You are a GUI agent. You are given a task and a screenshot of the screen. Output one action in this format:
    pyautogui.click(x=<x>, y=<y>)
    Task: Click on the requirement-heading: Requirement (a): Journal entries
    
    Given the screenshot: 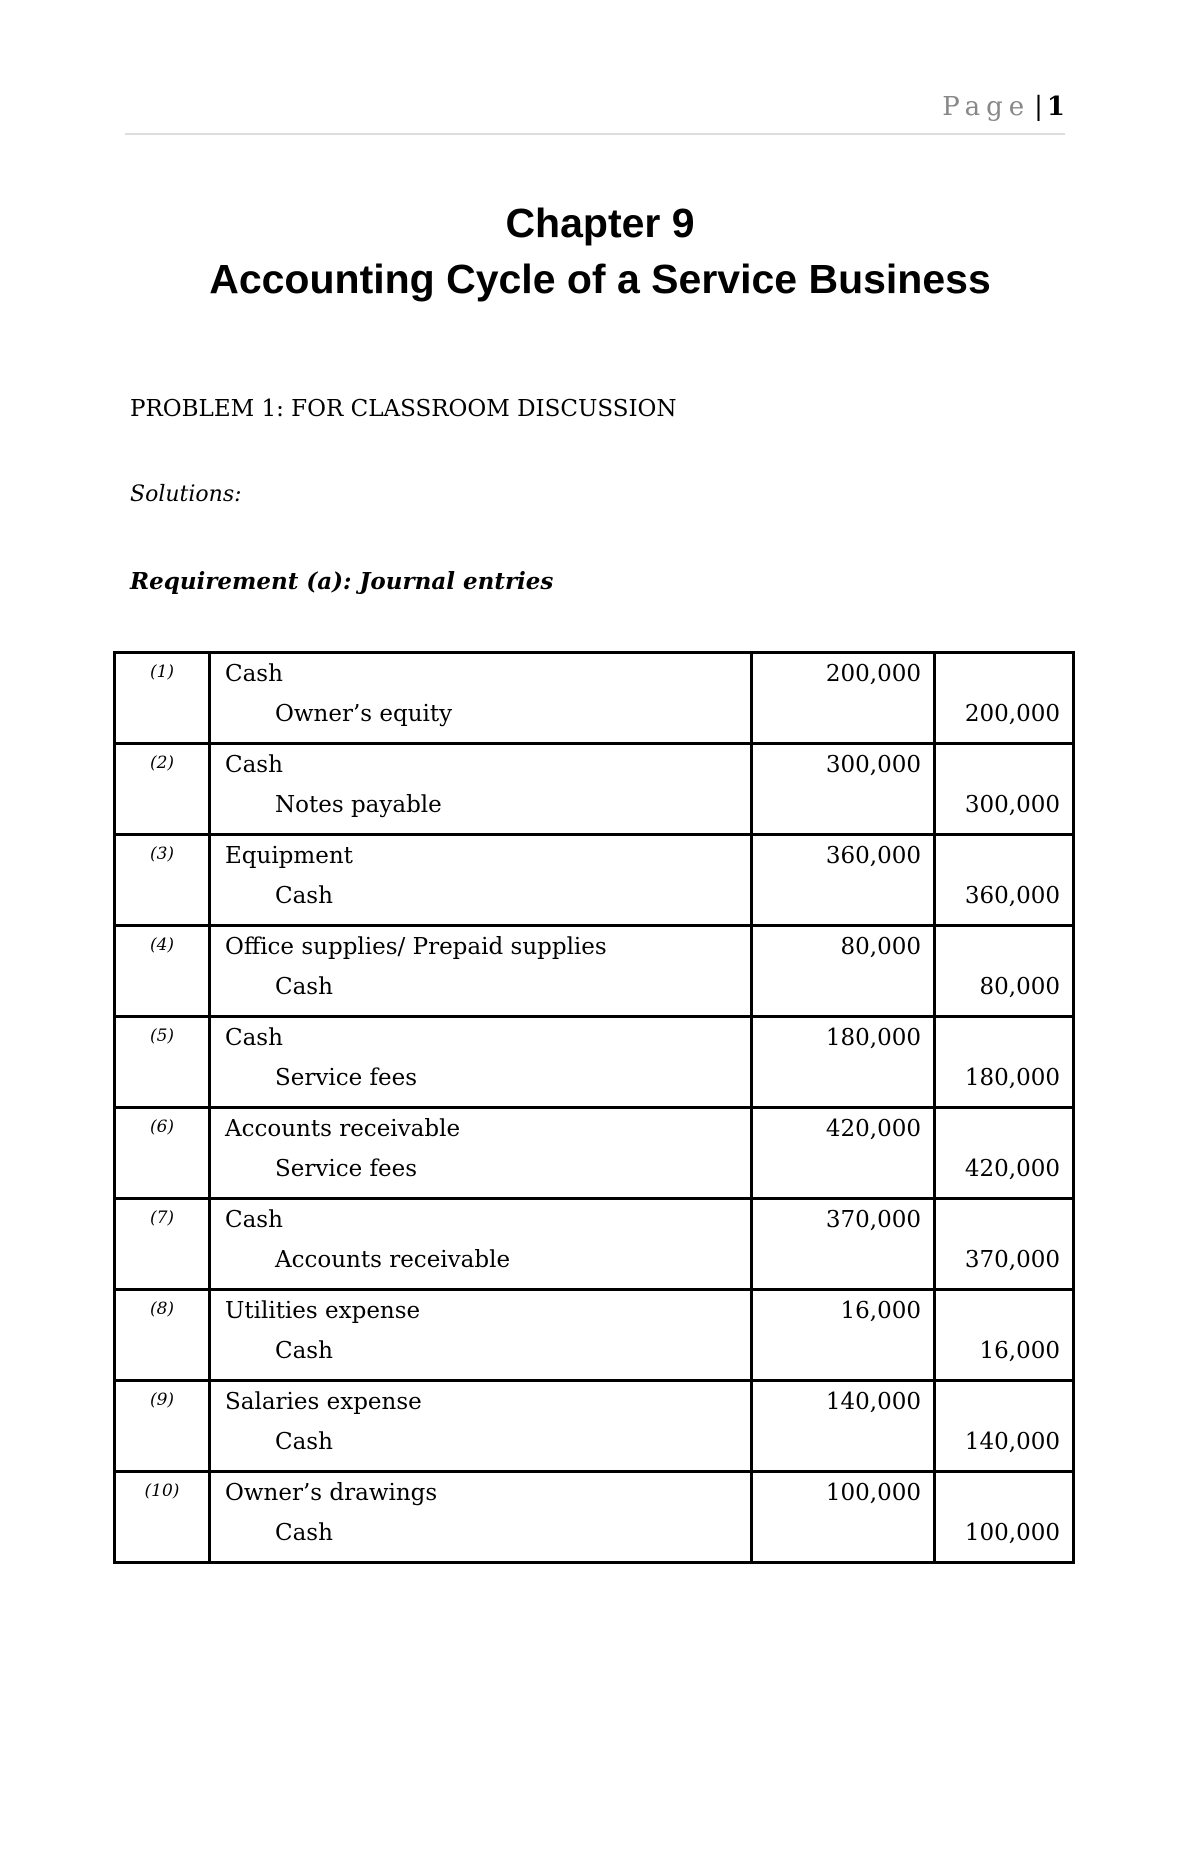 What is the action you would take?
    pyautogui.click(x=342, y=581)
    